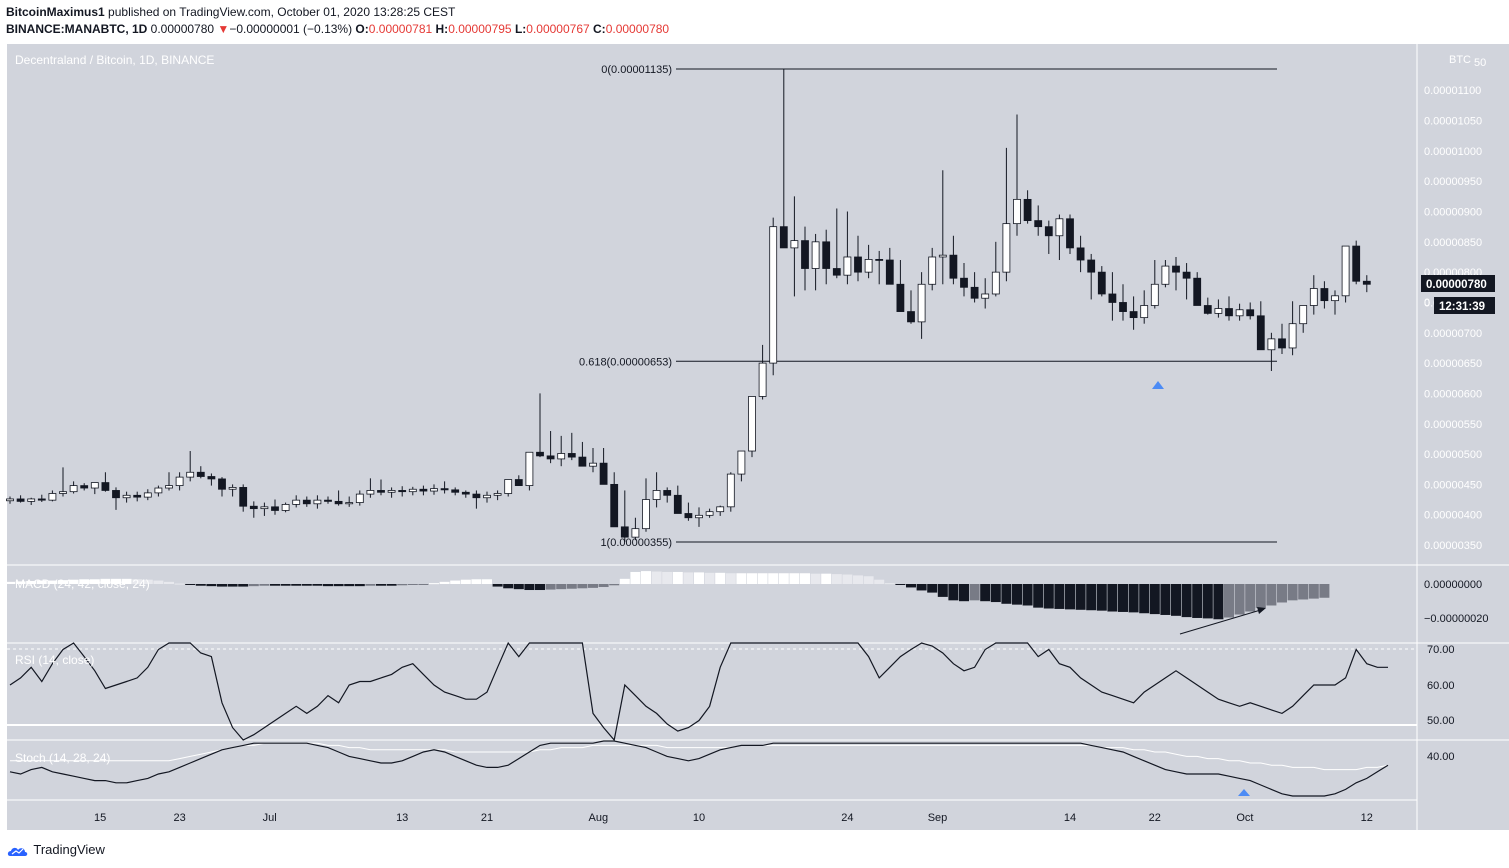 Image resolution: width=1509 pixels, height=868 pixels. Describe the element at coordinates (179, 818) in the screenshot. I see `time-tick-label: 23` at that location.